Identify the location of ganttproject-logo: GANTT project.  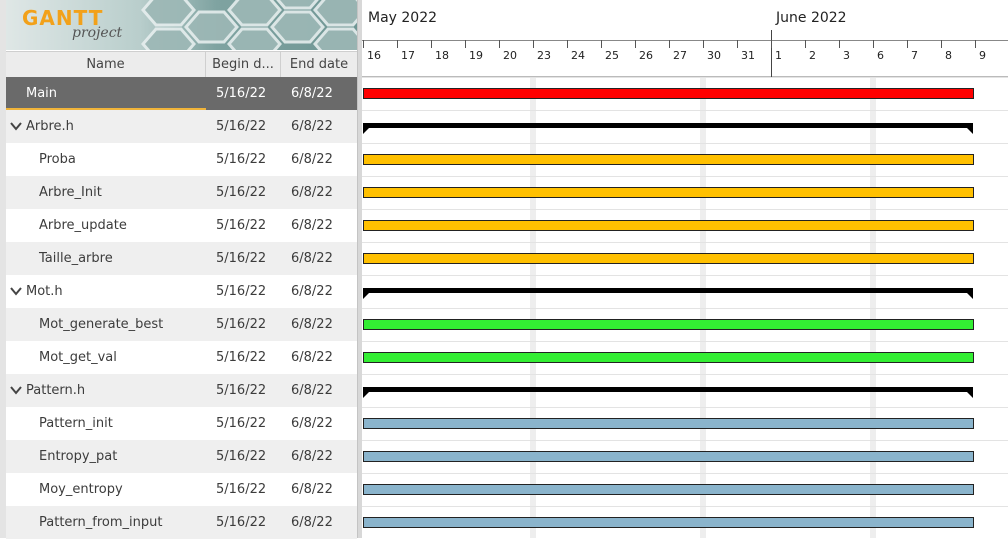
(181, 25).